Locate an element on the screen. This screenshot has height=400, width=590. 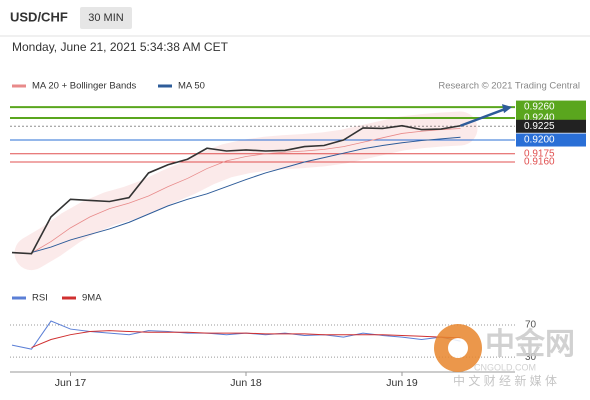
interval-button is located at coordinates (106, 18).